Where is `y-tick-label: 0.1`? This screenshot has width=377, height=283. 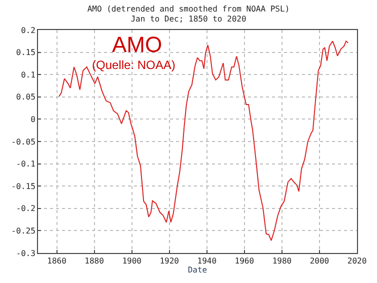
y-tick-label: 0.1 is located at coordinates (28, 75).